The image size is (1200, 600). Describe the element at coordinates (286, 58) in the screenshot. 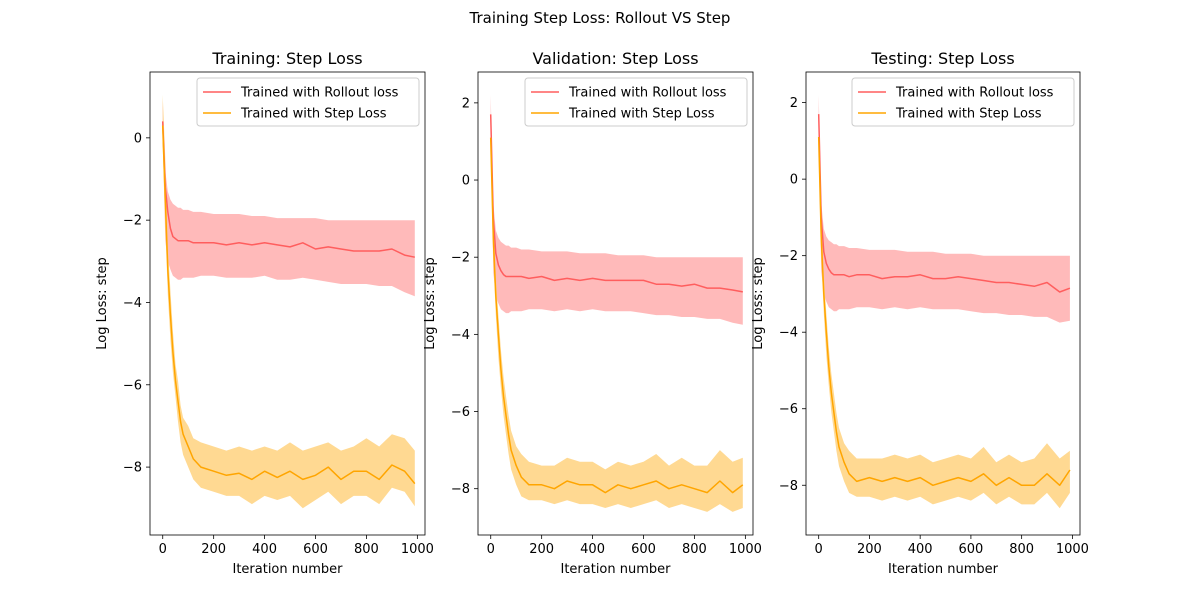

I see `subplot-title: Training: Step Loss` at that location.